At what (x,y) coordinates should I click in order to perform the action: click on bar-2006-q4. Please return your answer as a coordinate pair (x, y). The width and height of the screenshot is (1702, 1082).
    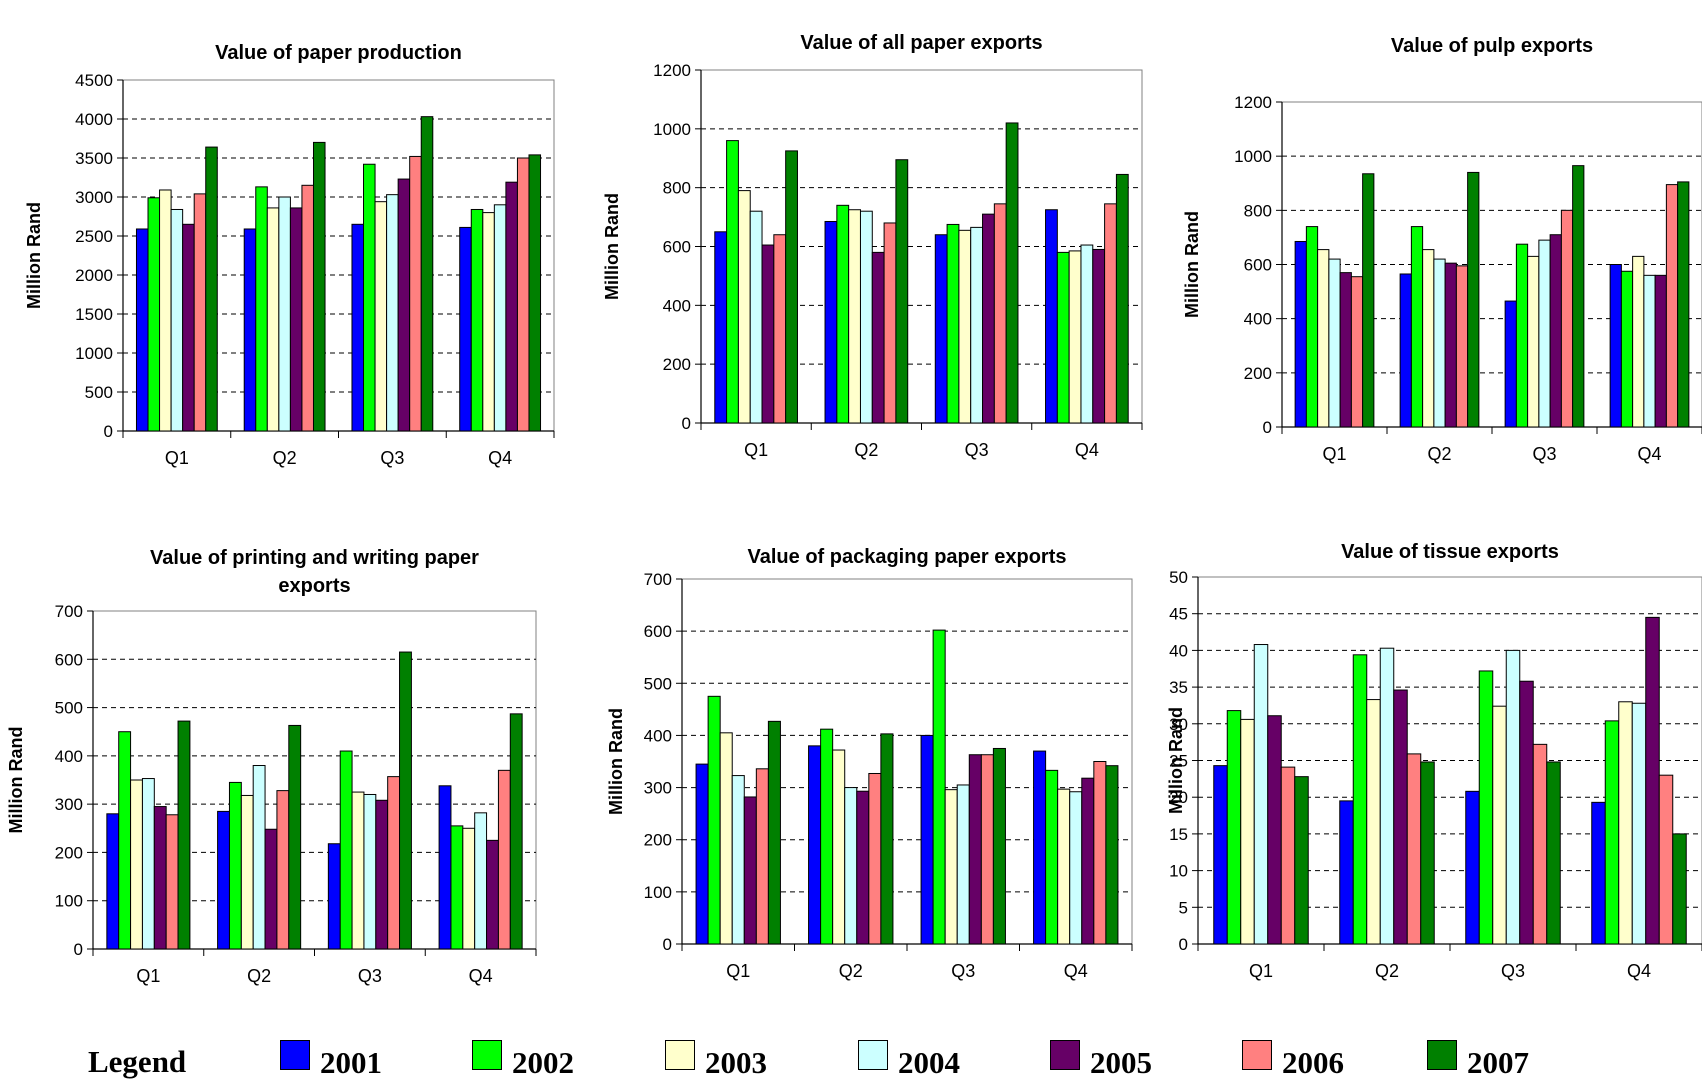
    Looking at the image, I should click on (1110, 313).